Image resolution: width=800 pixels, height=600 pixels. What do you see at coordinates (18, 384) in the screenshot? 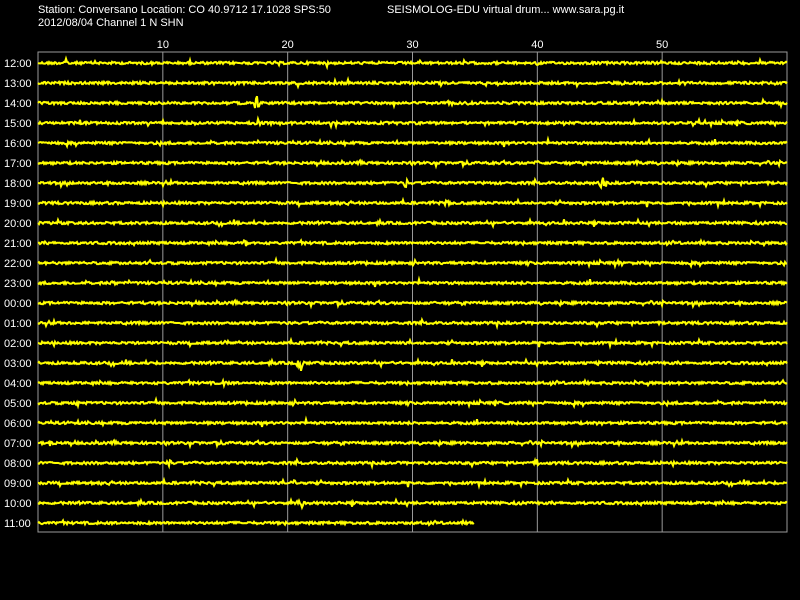
I see `row-label: 04:00` at bounding box center [18, 384].